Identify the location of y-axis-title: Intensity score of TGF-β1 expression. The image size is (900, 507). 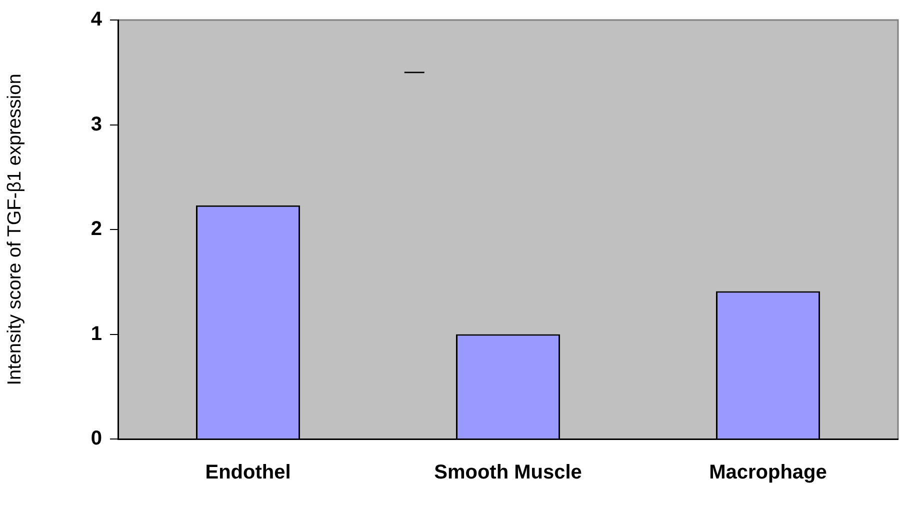
(15, 230).